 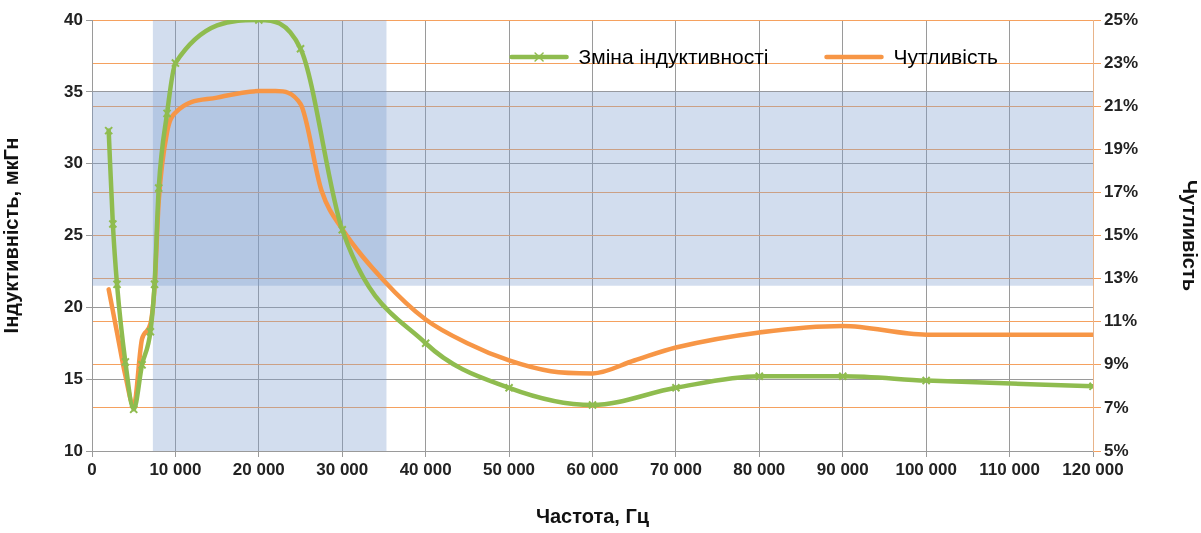 What do you see at coordinates (92, 469) in the screenshot?
I see `x-tick-label: 0` at bounding box center [92, 469].